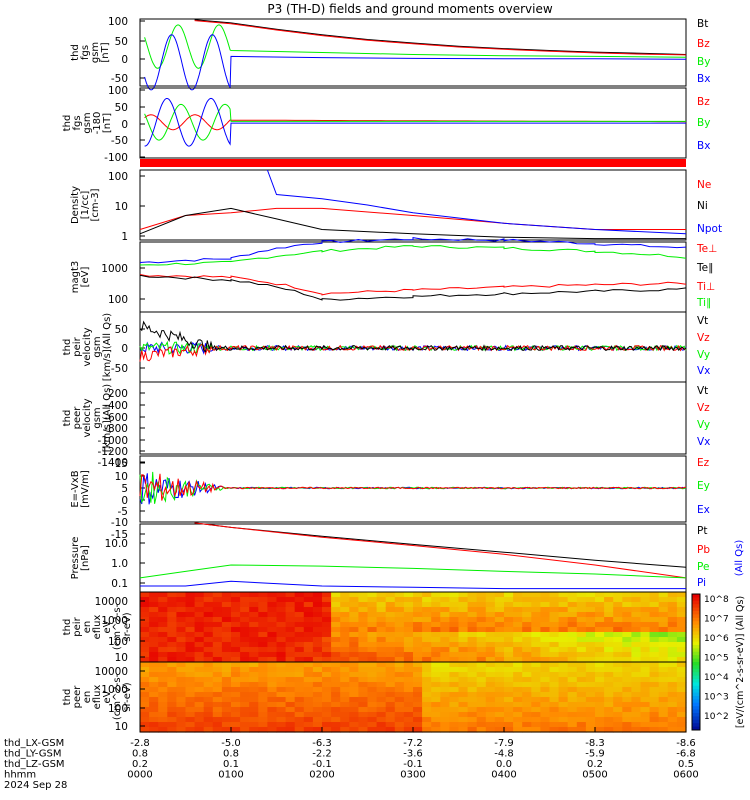  I want to click on footer-row-label: thd_LX-GSM, so click(34, 743).